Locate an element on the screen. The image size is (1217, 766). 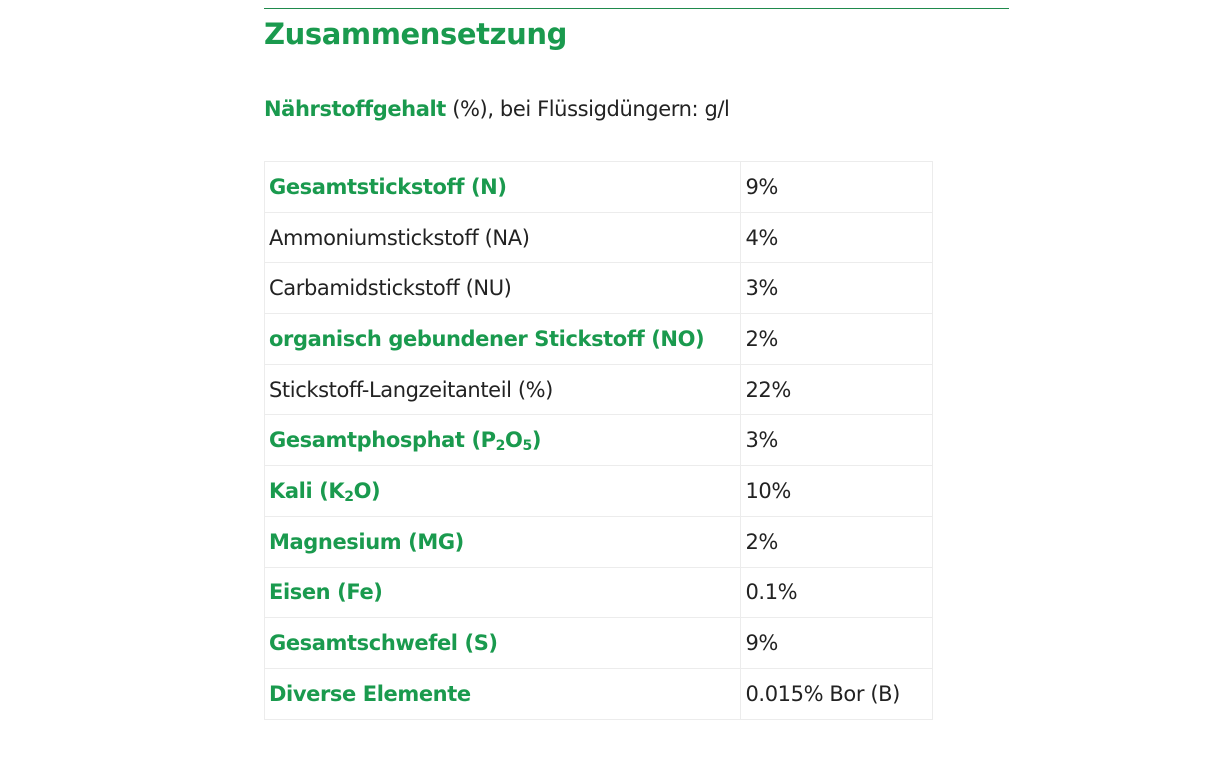
table-row-ammonium-nitrogen: Ammoniumstickstoff (NA) 4% is located at coordinates (598, 237).